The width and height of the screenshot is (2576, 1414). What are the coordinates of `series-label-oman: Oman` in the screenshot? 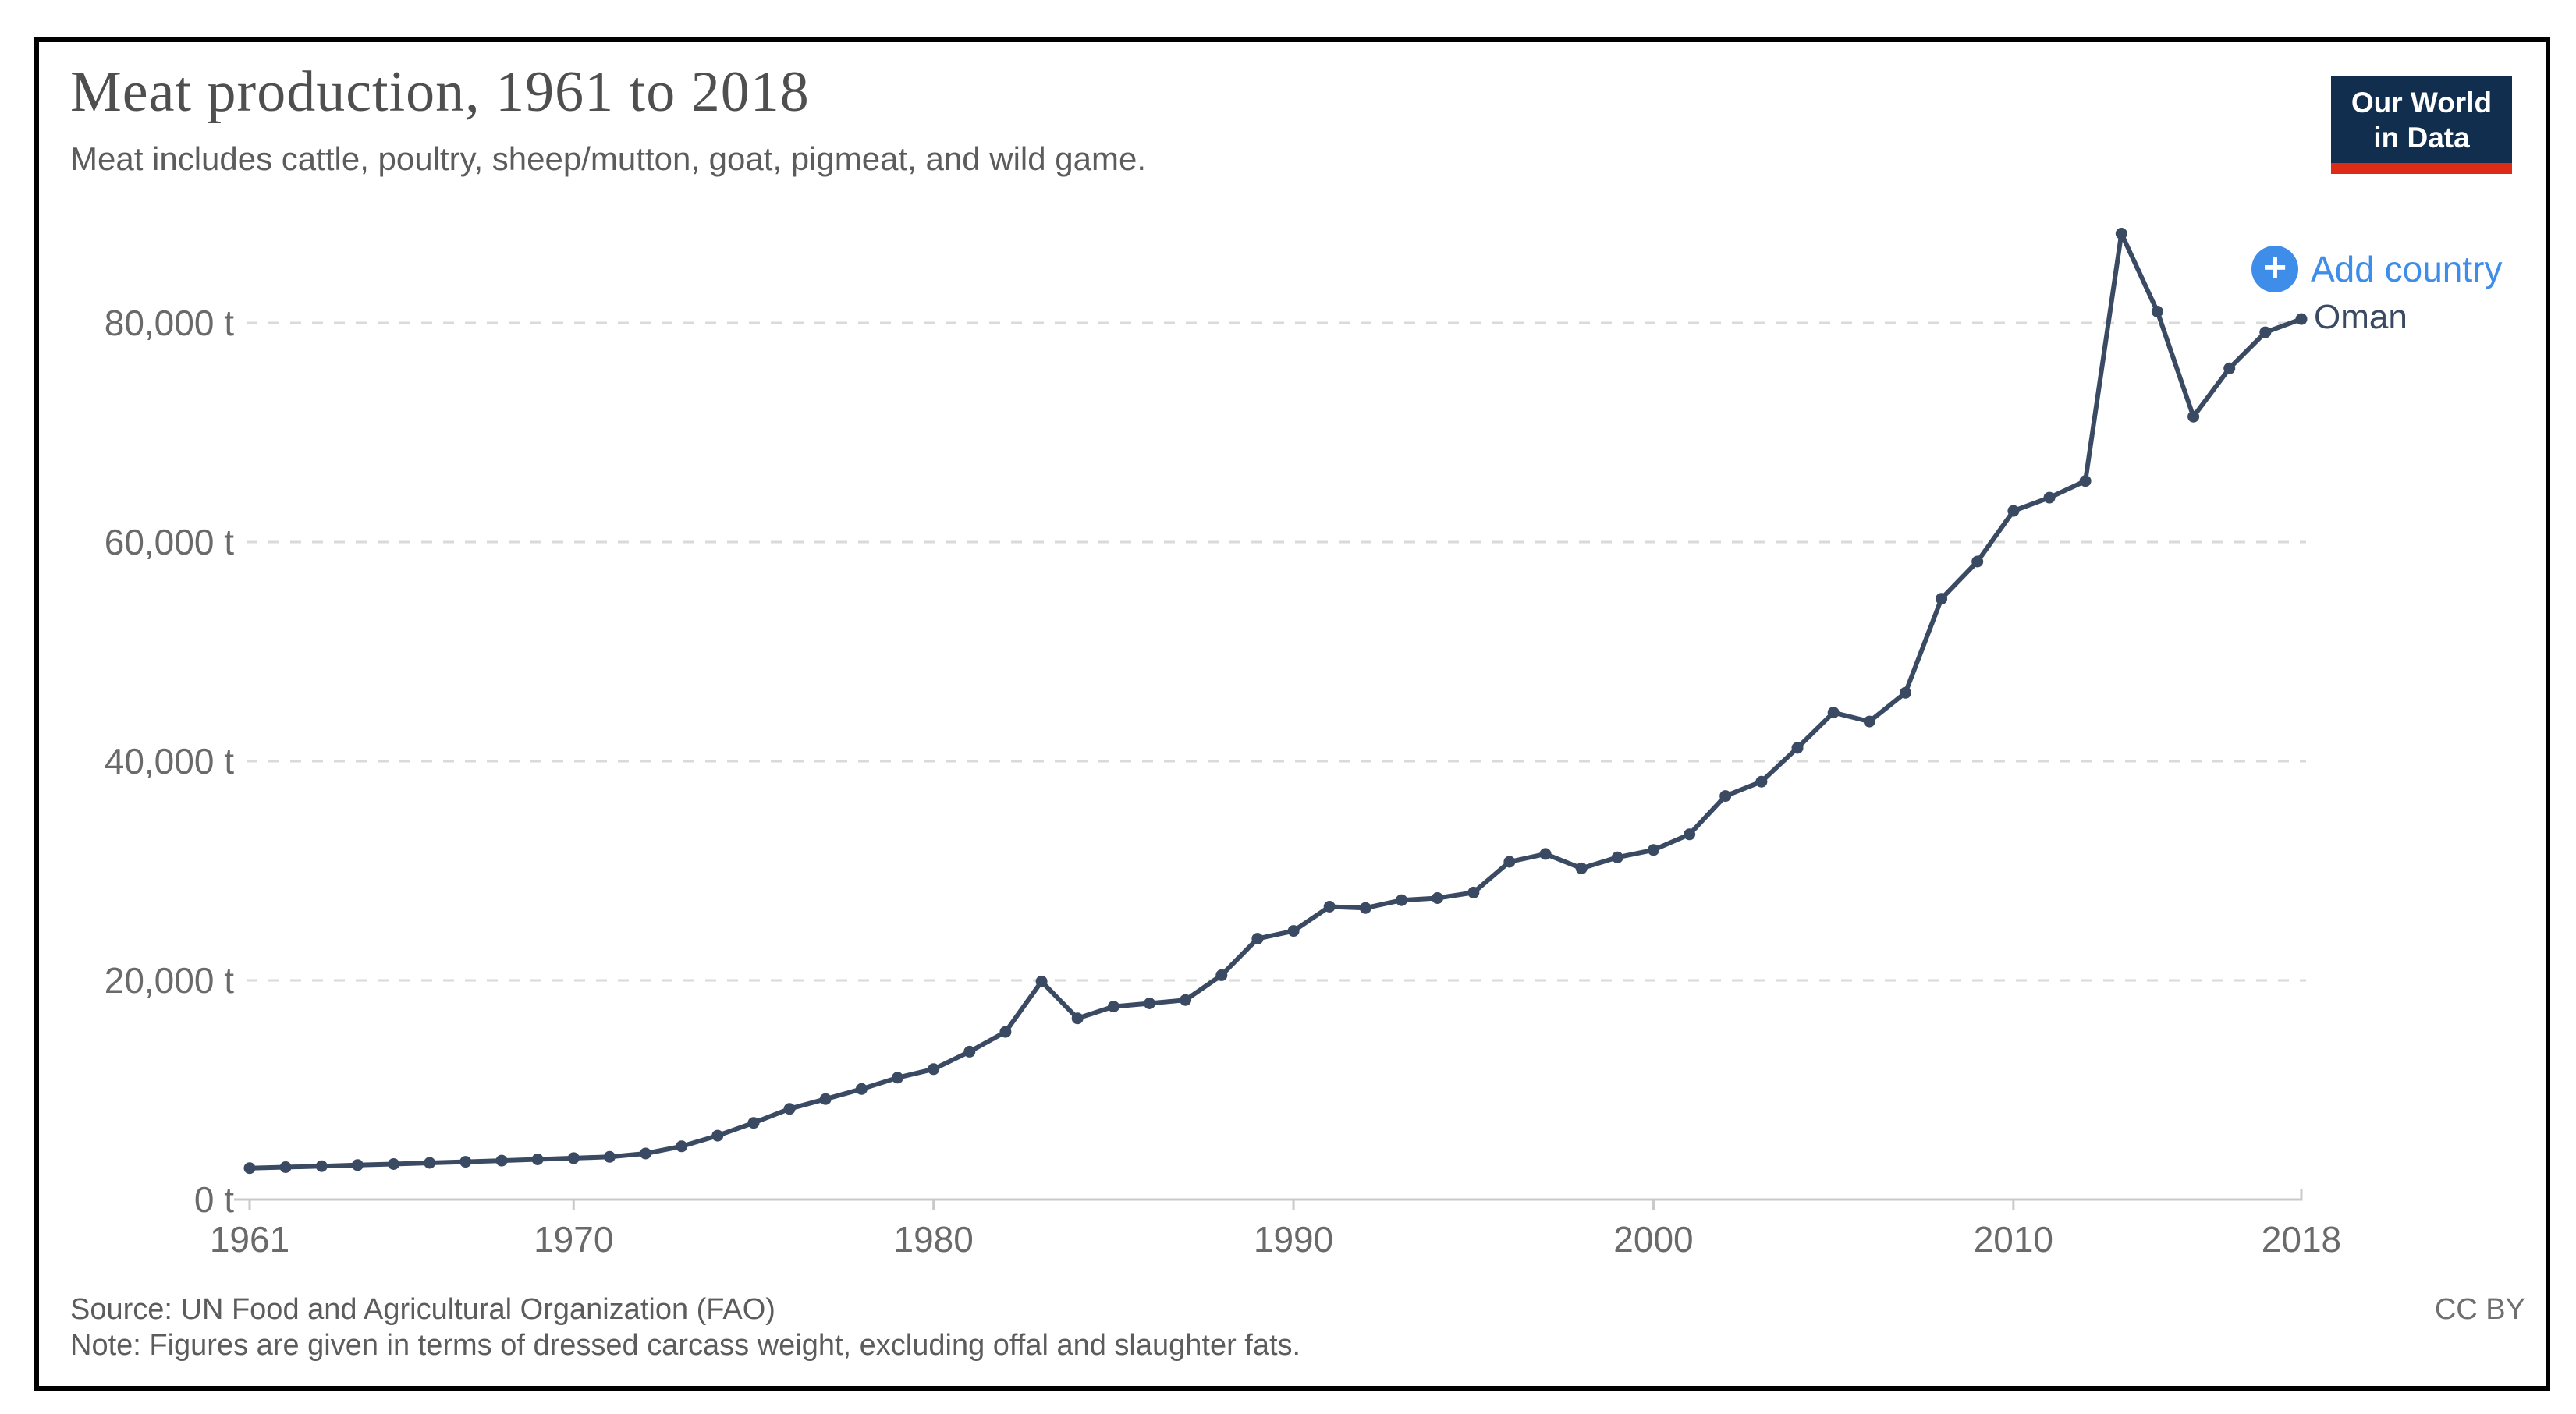 It's located at (2360, 317).